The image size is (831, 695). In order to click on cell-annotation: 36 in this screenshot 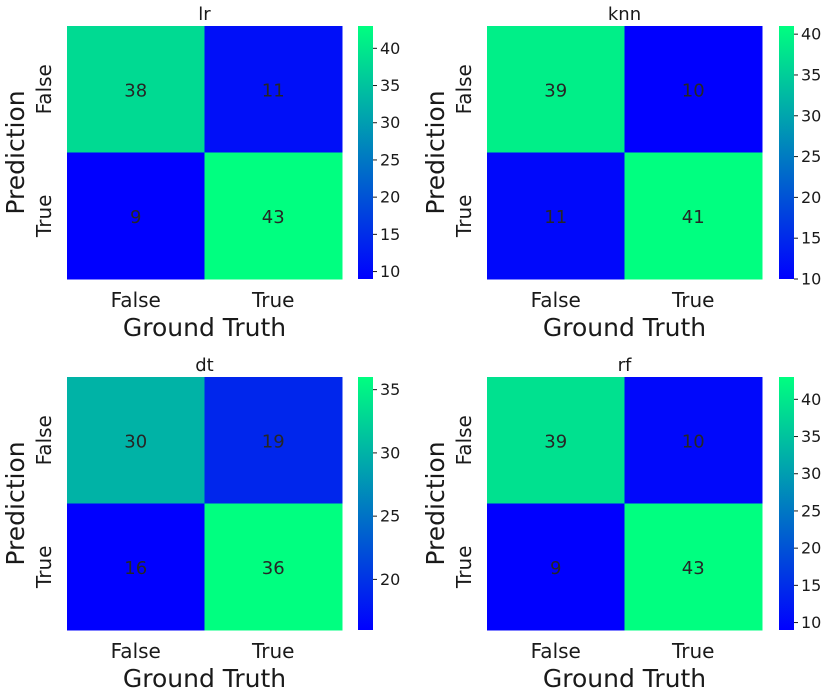, I will do `click(273, 568)`.